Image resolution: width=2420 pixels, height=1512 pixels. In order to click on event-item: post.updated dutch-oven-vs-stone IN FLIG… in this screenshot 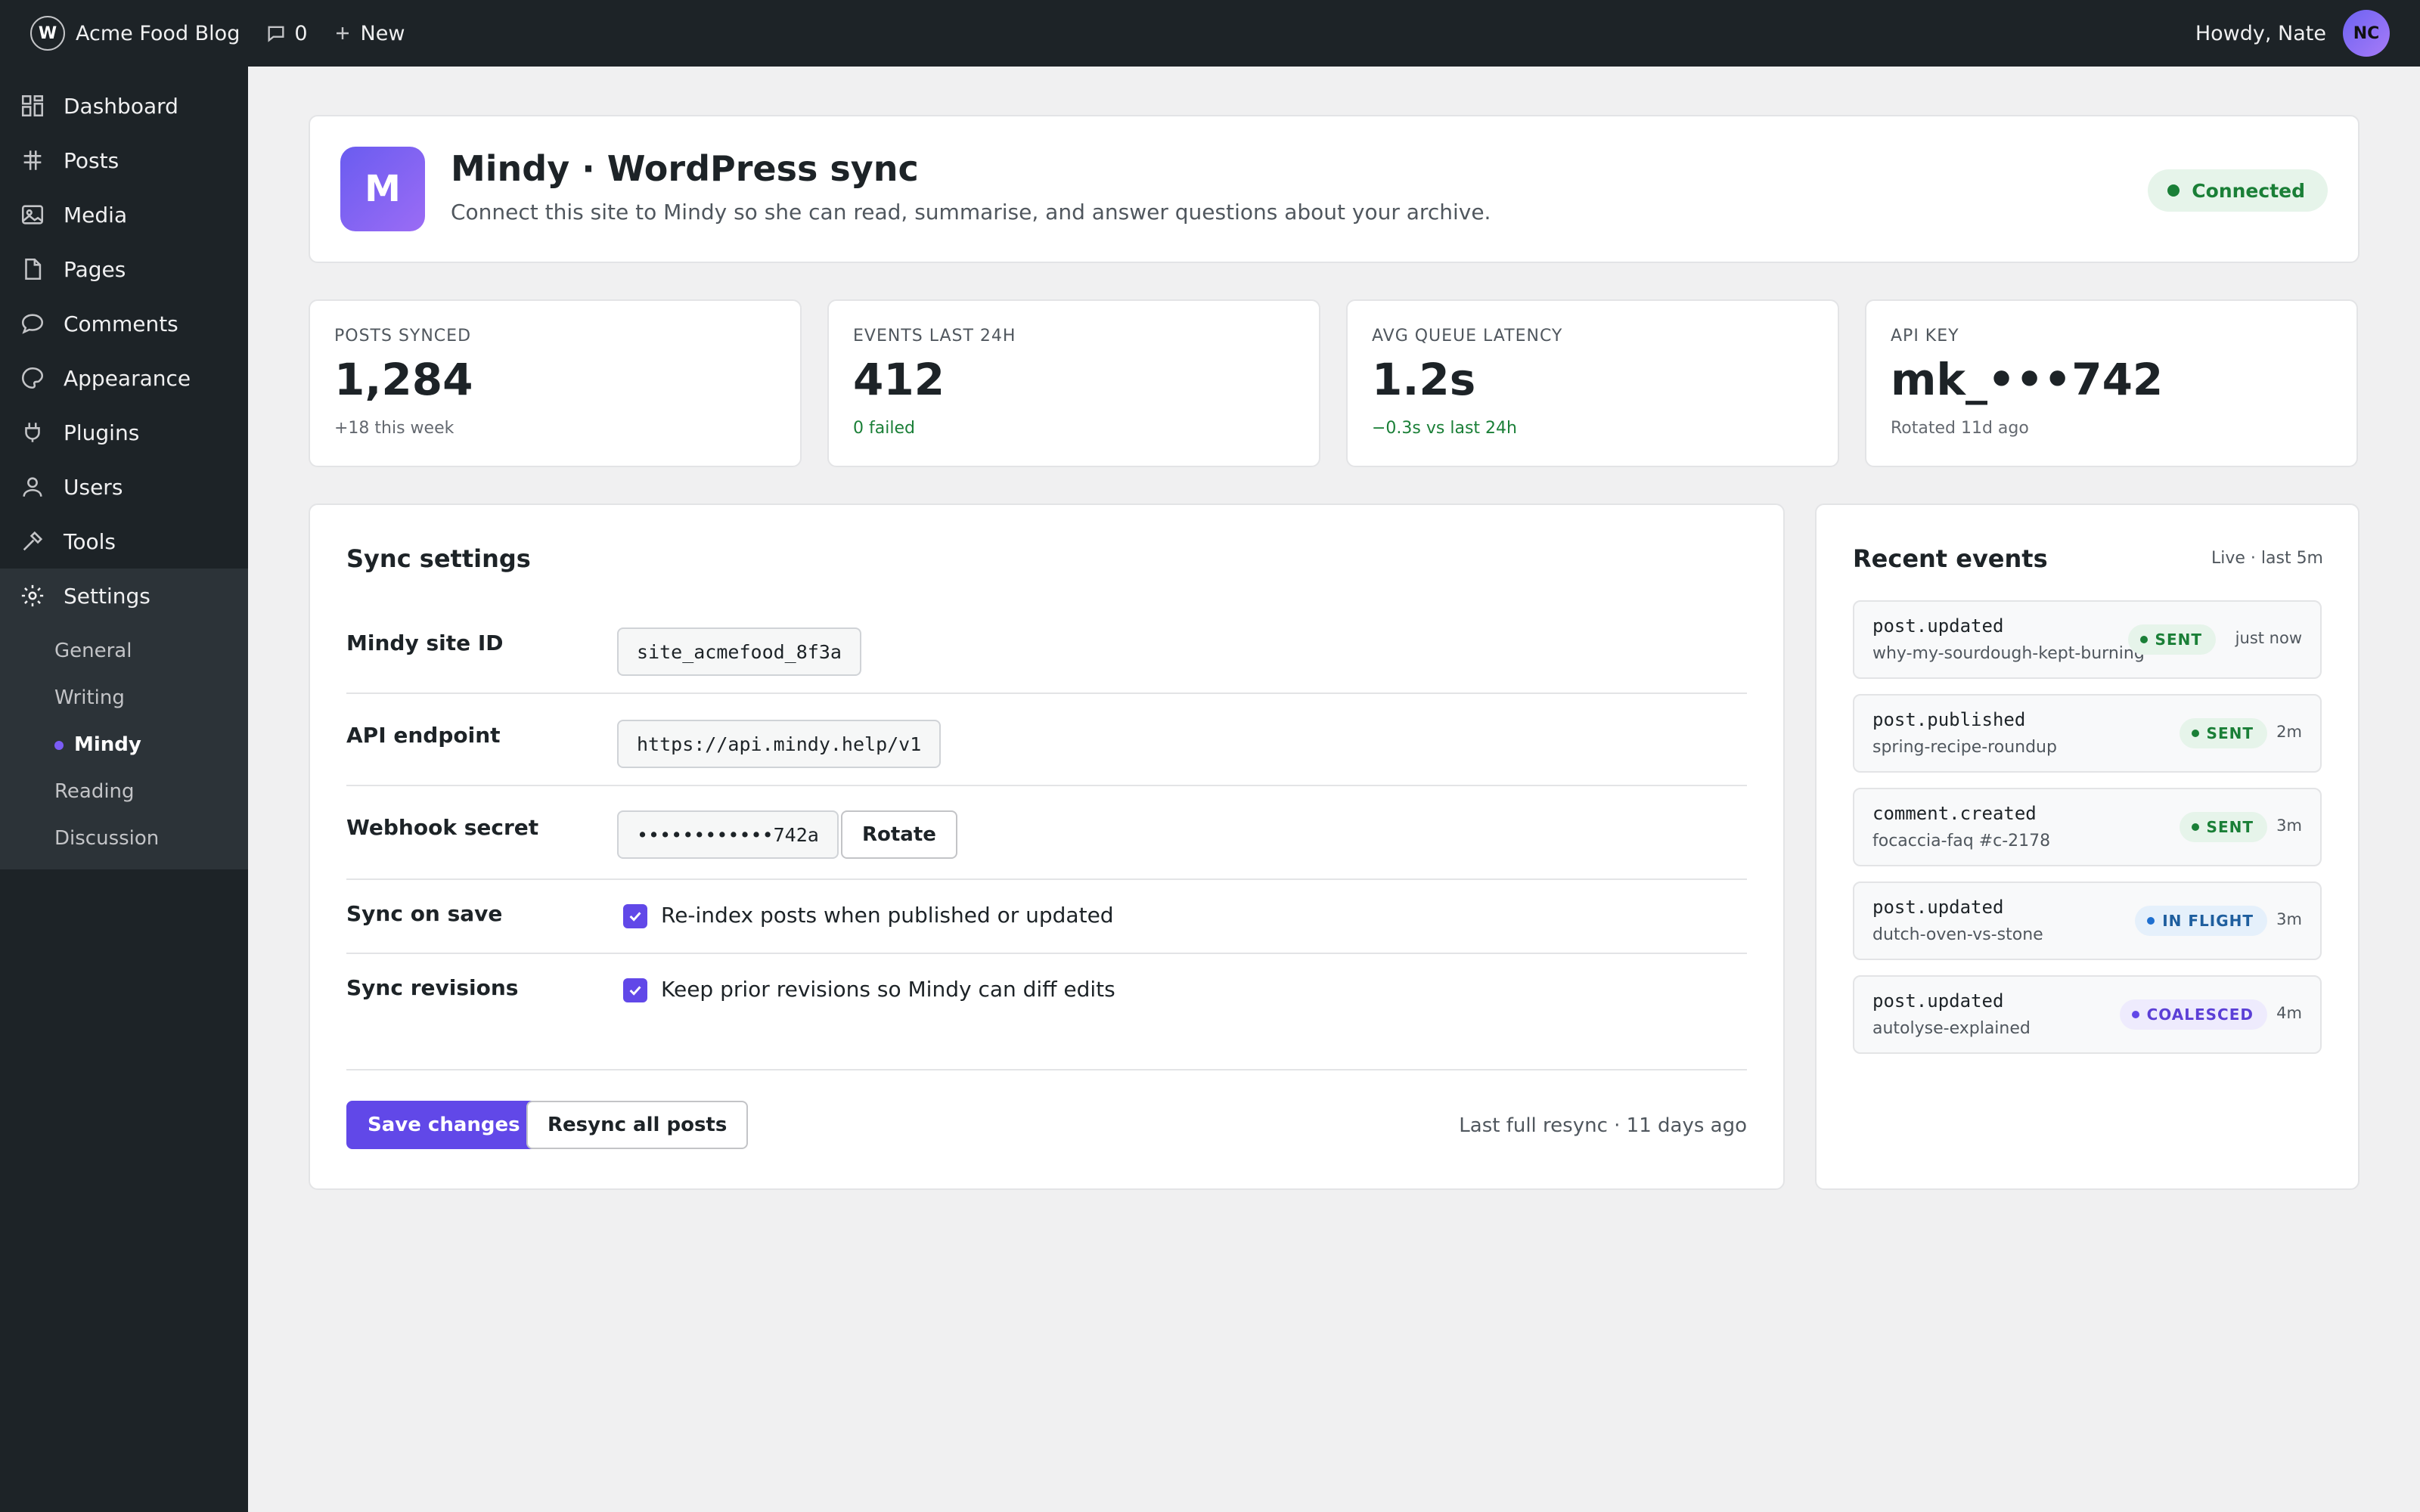, I will do `click(2087, 920)`.